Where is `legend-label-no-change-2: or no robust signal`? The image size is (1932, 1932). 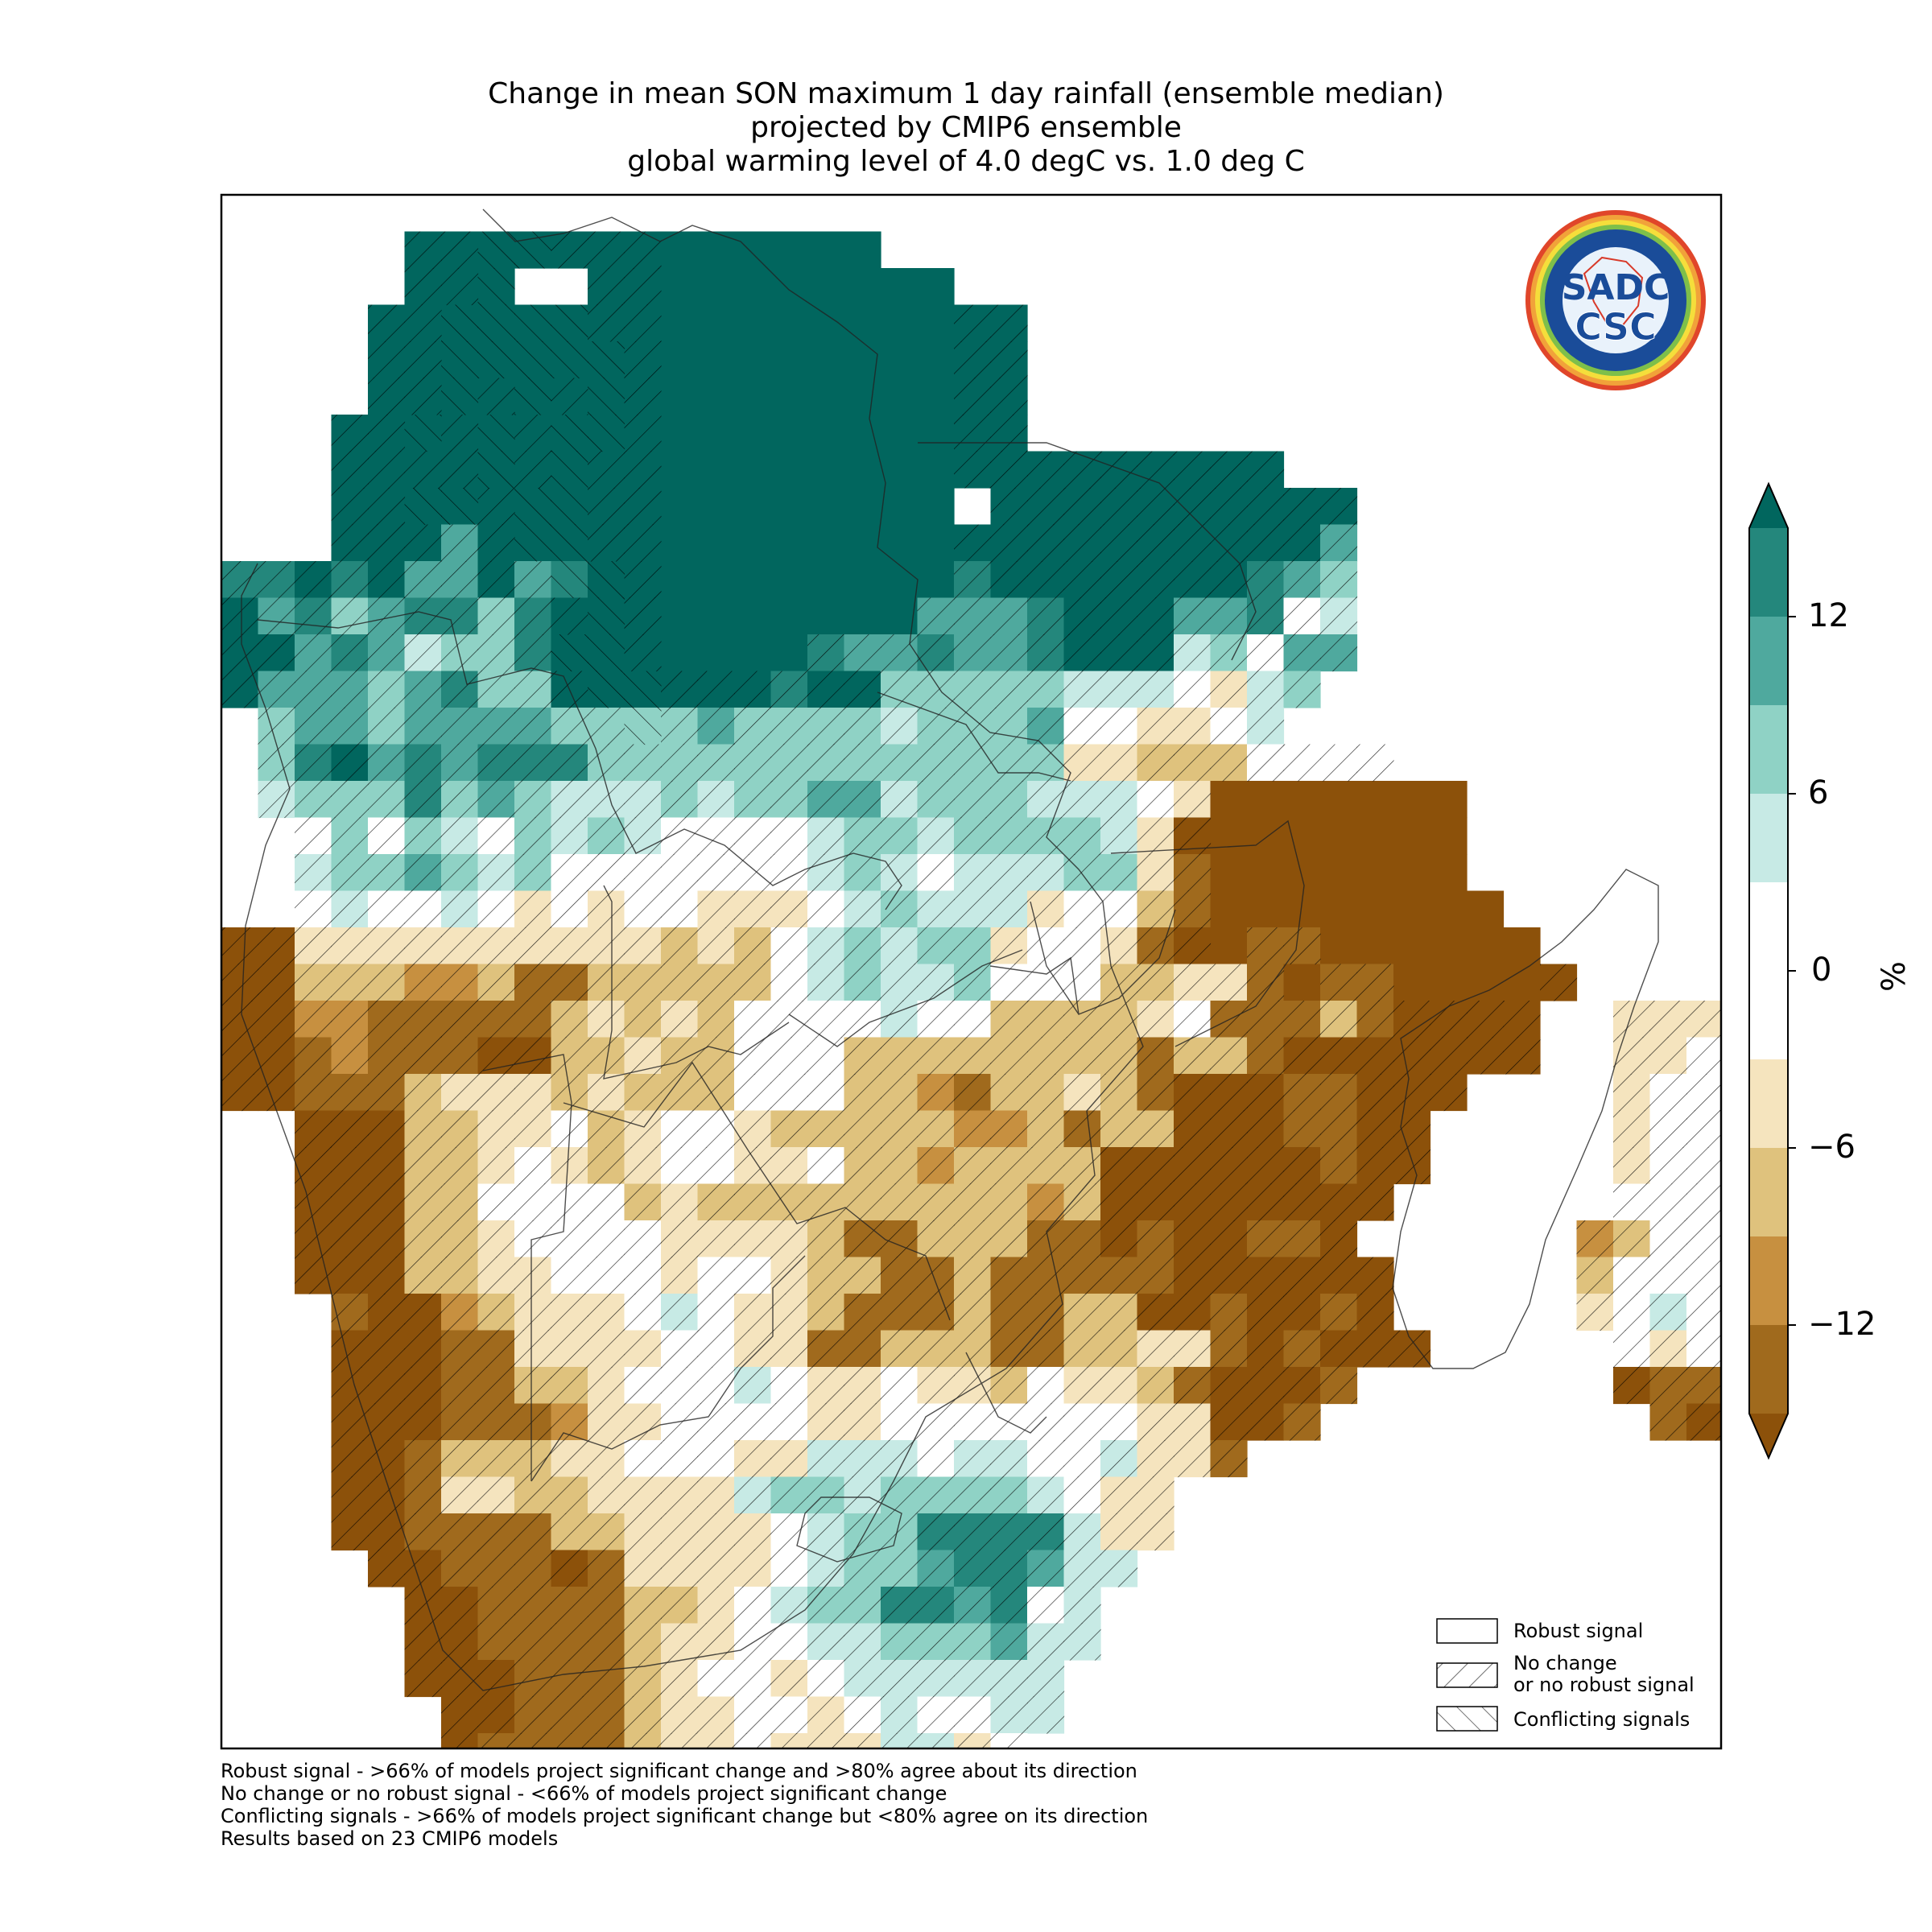
legend-label-no-change-2: or no robust signal is located at coordinates (1604, 1685).